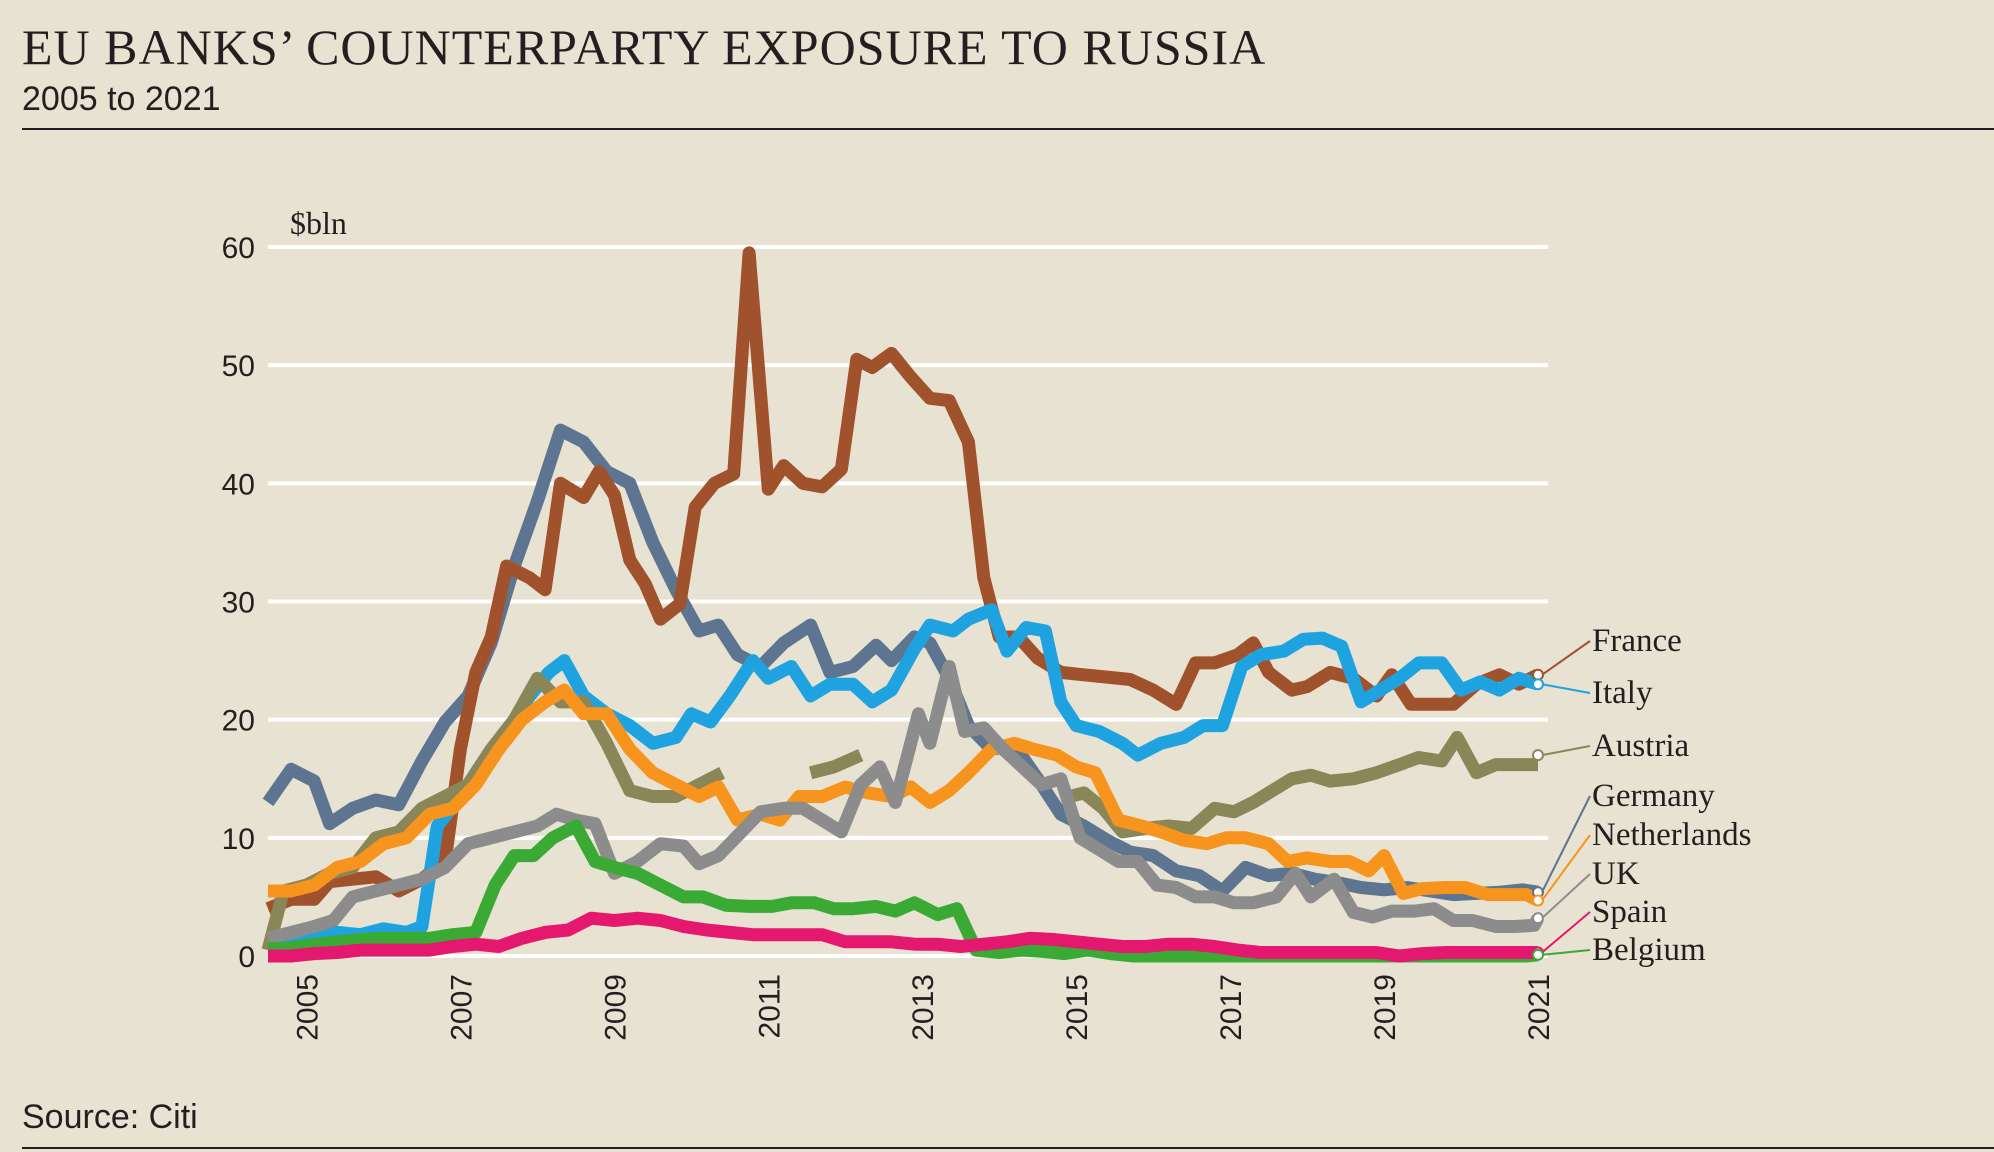 This screenshot has height=1152, width=1994. What do you see at coordinates (238, 366) in the screenshot?
I see `y-tick-label: 50` at bounding box center [238, 366].